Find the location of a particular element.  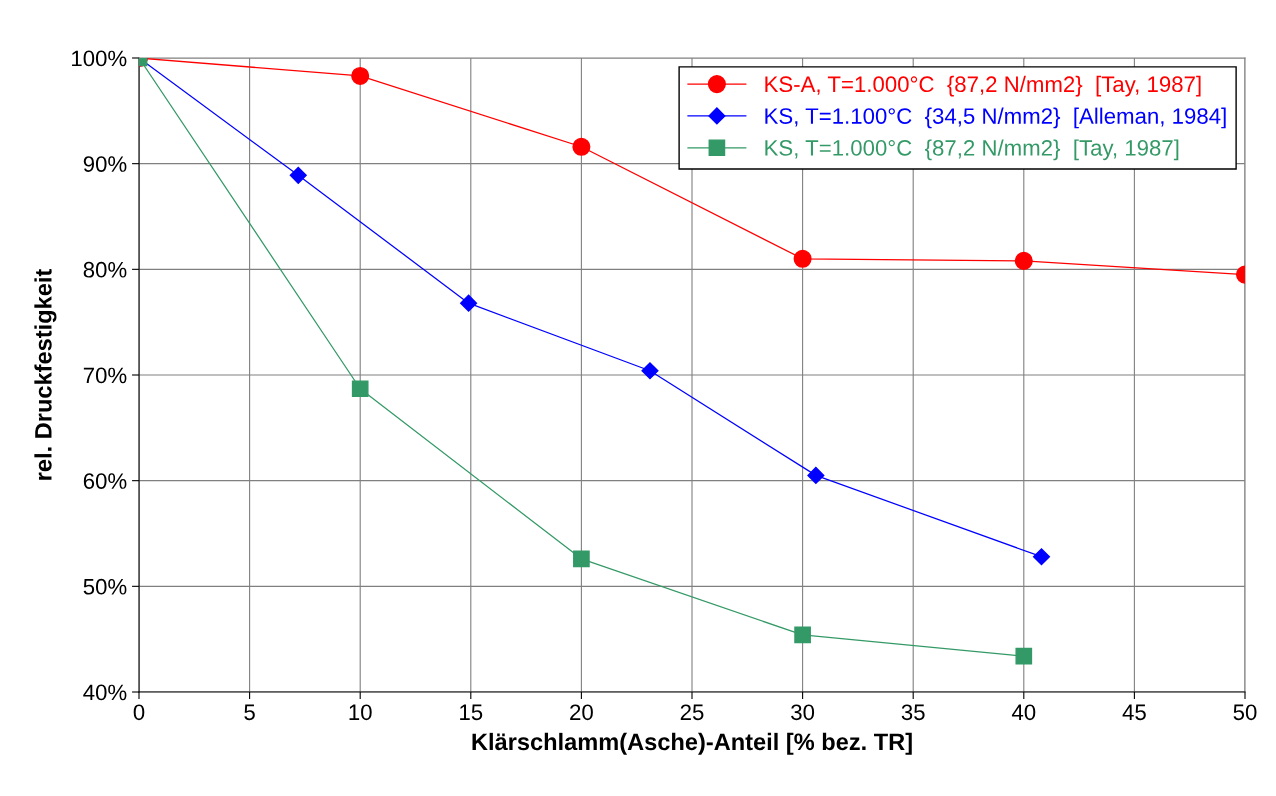

x-tick-label: 40 is located at coordinates (1023, 712).